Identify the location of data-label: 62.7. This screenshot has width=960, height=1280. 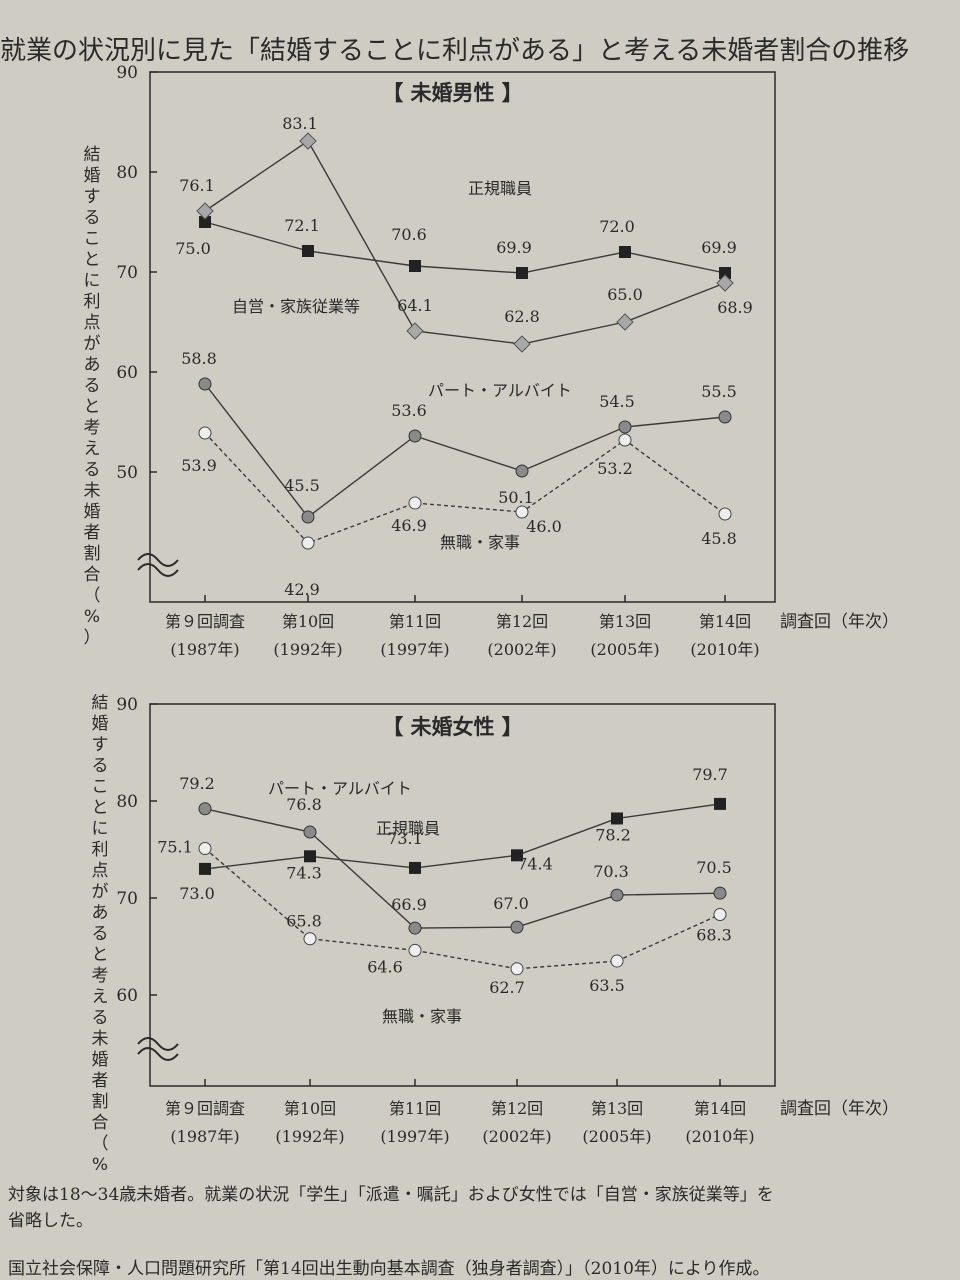
(507, 987).